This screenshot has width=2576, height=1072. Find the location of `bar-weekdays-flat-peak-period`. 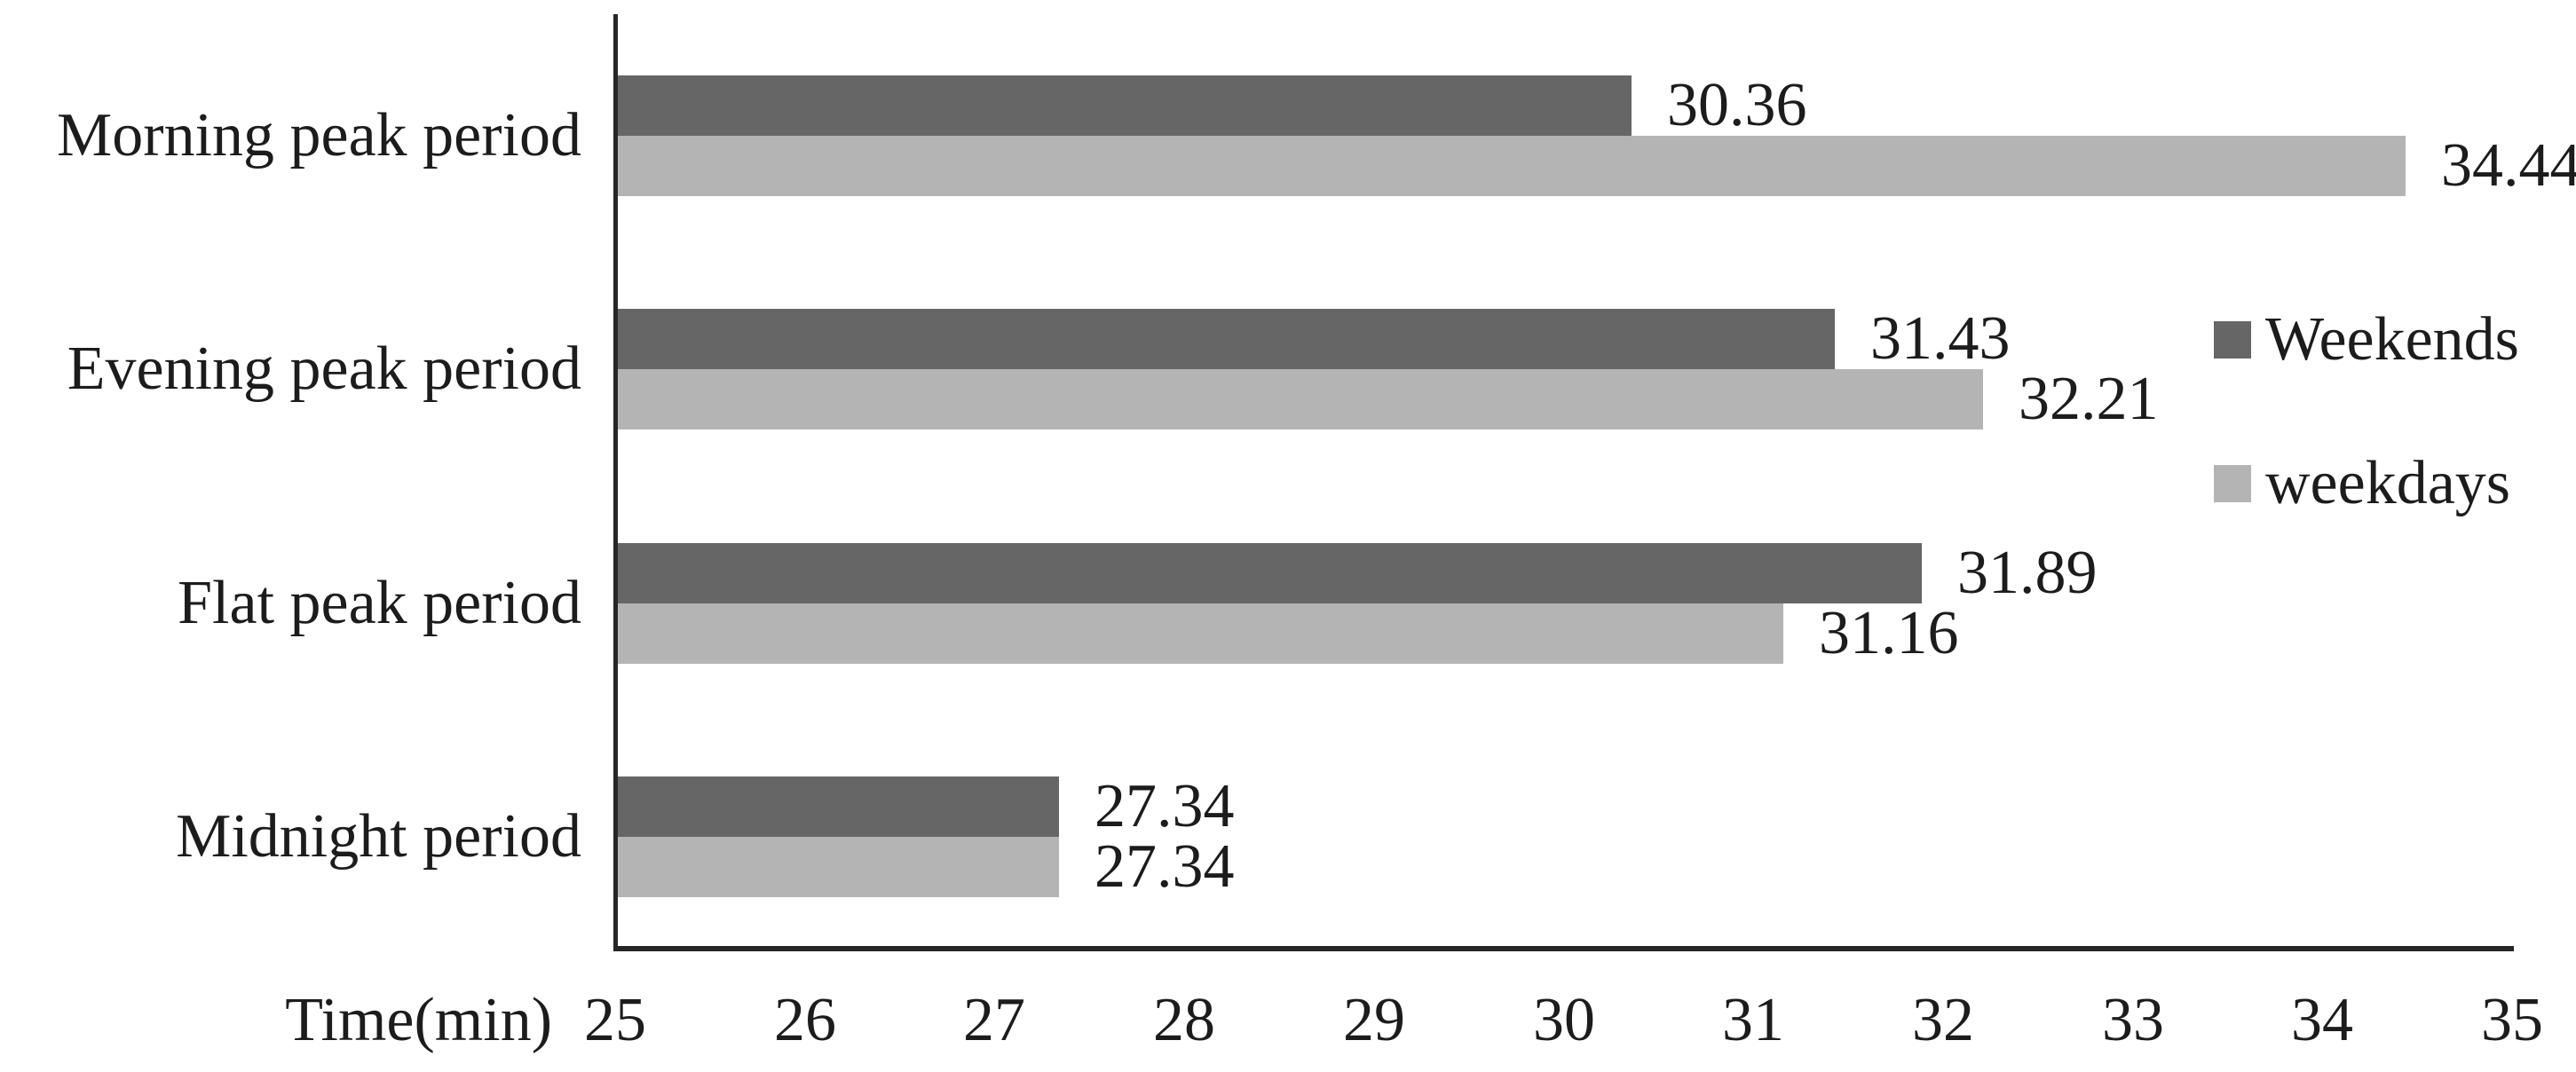

bar-weekdays-flat-peak-period is located at coordinates (1200, 633).